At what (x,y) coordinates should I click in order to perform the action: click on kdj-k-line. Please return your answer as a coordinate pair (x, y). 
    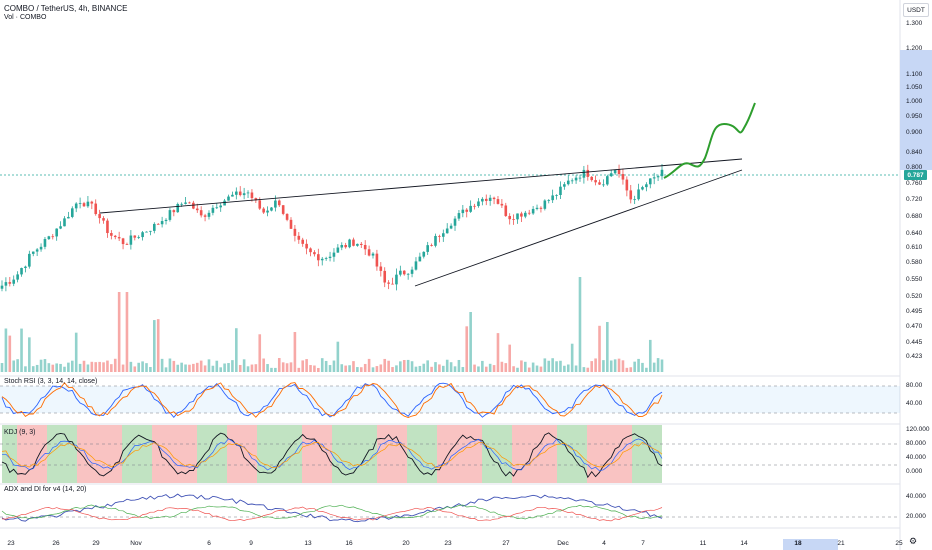
    Looking at the image, I should click on (332, 455).